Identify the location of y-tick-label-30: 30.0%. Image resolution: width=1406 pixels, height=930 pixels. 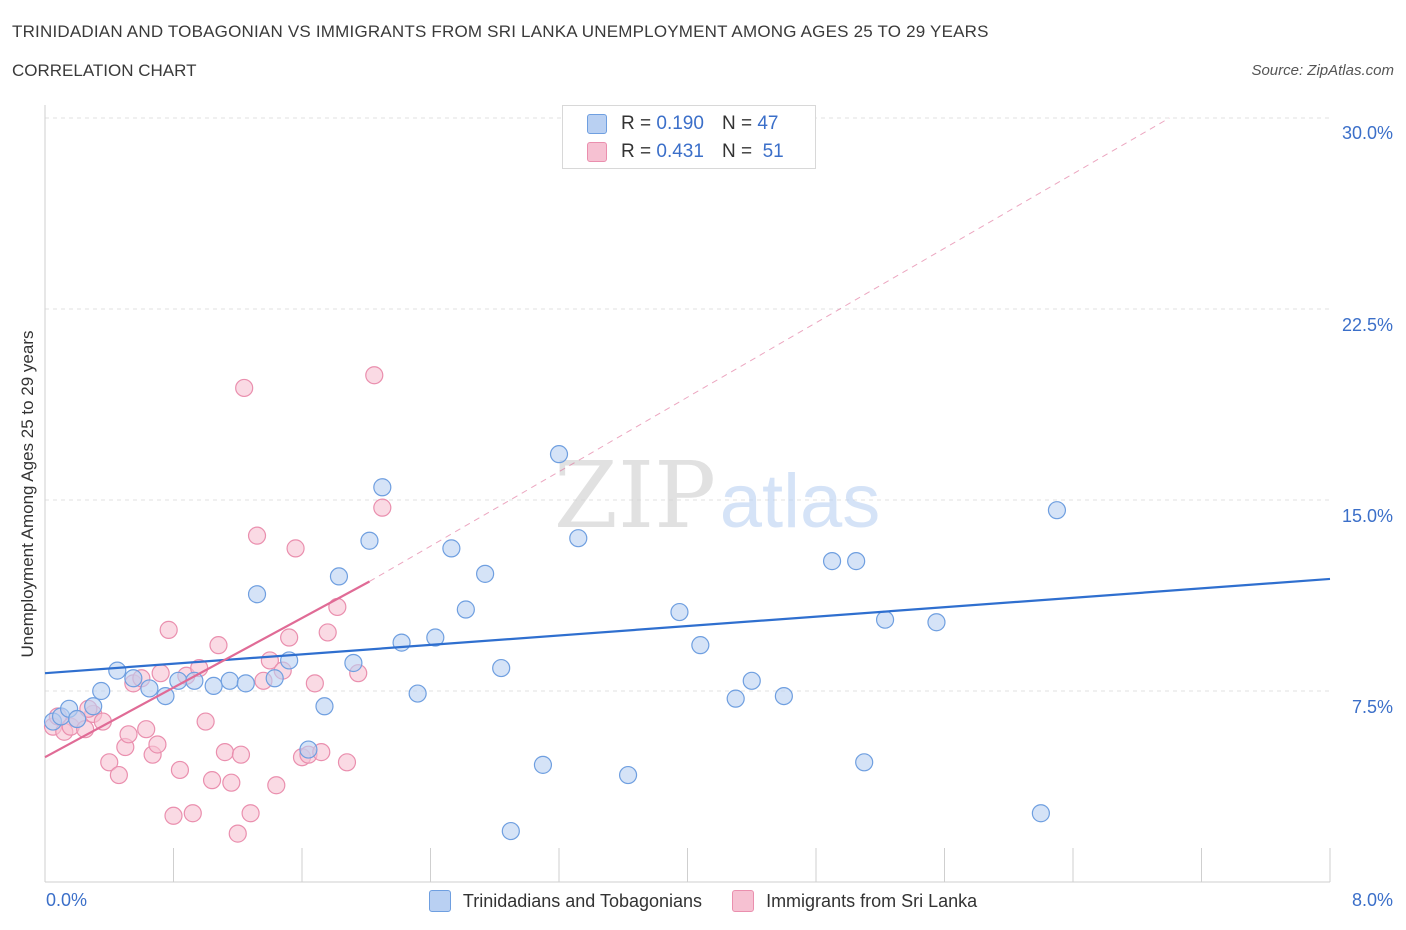
(1367, 133).